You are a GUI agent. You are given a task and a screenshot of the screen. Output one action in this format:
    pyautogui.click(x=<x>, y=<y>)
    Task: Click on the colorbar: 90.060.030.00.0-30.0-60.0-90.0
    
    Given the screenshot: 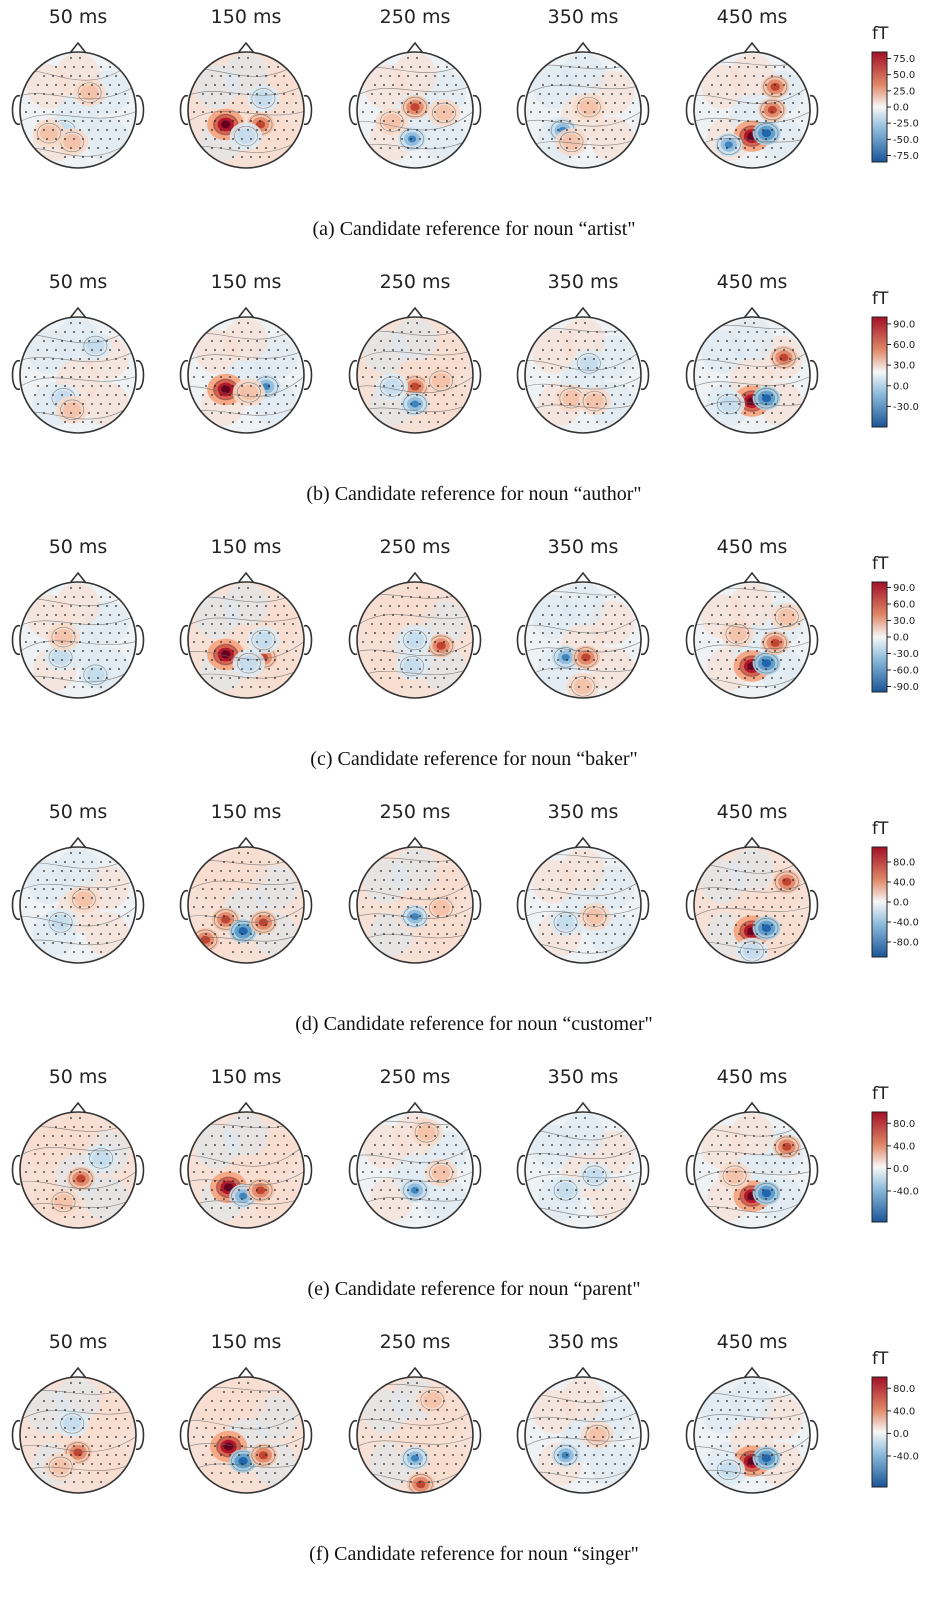 What is the action you would take?
    pyautogui.click(x=895, y=637)
    